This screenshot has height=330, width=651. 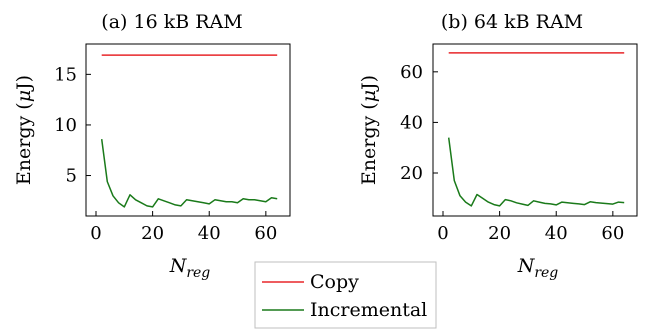 I want to click on legend-label-incremental: Incremental, so click(x=368, y=310).